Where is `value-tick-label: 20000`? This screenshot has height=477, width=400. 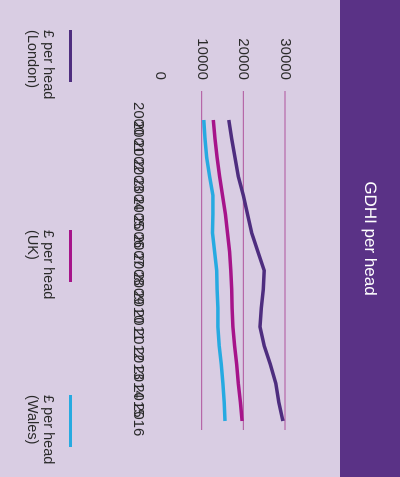 value-tick-label: 20000 is located at coordinates (244, 59).